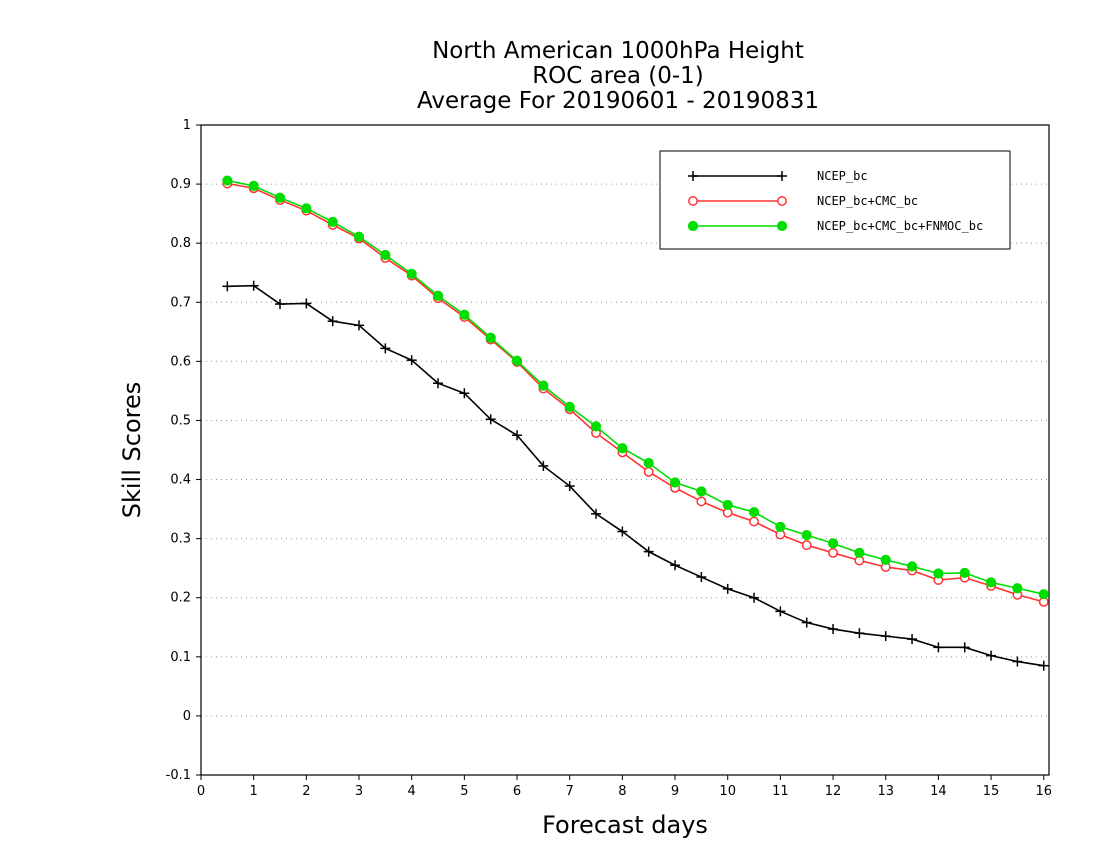  What do you see at coordinates (464, 791) in the screenshot?
I see `x-tick-label: 5` at bounding box center [464, 791].